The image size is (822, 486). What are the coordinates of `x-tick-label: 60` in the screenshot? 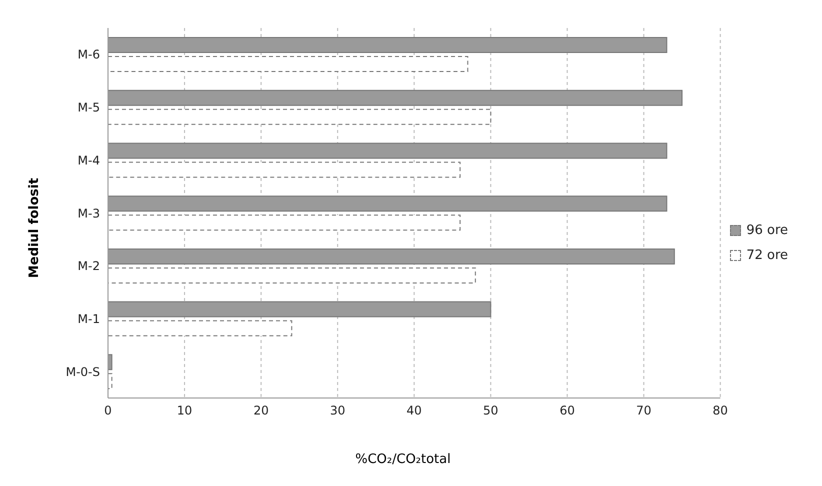 It's located at (567, 411).